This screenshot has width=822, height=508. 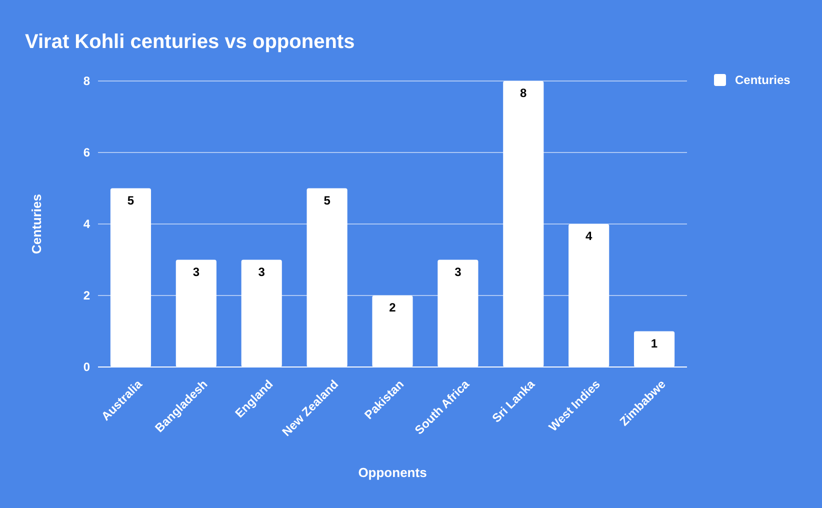 I want to click on y-axis-title: Centuries, so click(x=36, y=224).